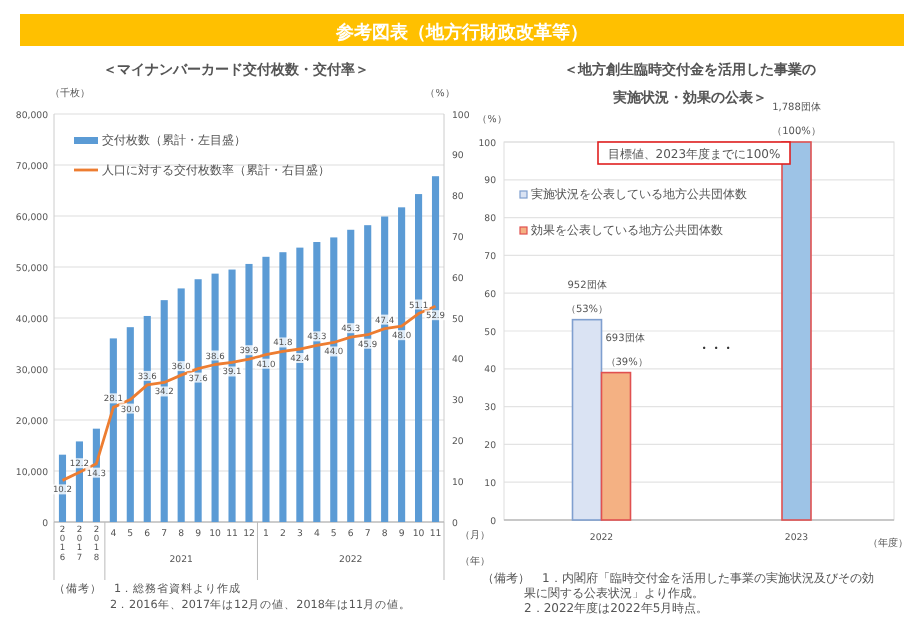  Describe the element at coordinates (461, 33) in the screenshot. I see `text: 参考図表（地方行財政改革等）` at that location.